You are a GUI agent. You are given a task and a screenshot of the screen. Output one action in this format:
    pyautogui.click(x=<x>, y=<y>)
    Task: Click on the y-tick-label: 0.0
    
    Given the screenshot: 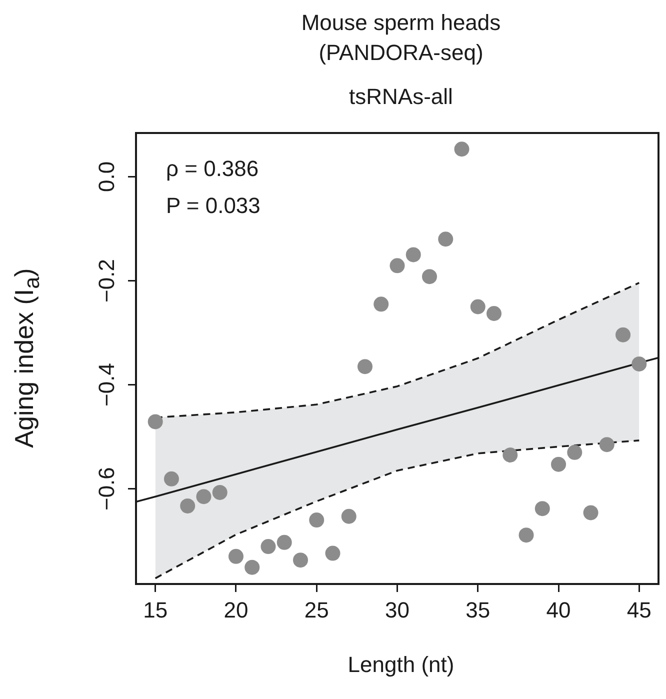 What is the action you would take?
    pyautogui.click(x=107, y=176)
    